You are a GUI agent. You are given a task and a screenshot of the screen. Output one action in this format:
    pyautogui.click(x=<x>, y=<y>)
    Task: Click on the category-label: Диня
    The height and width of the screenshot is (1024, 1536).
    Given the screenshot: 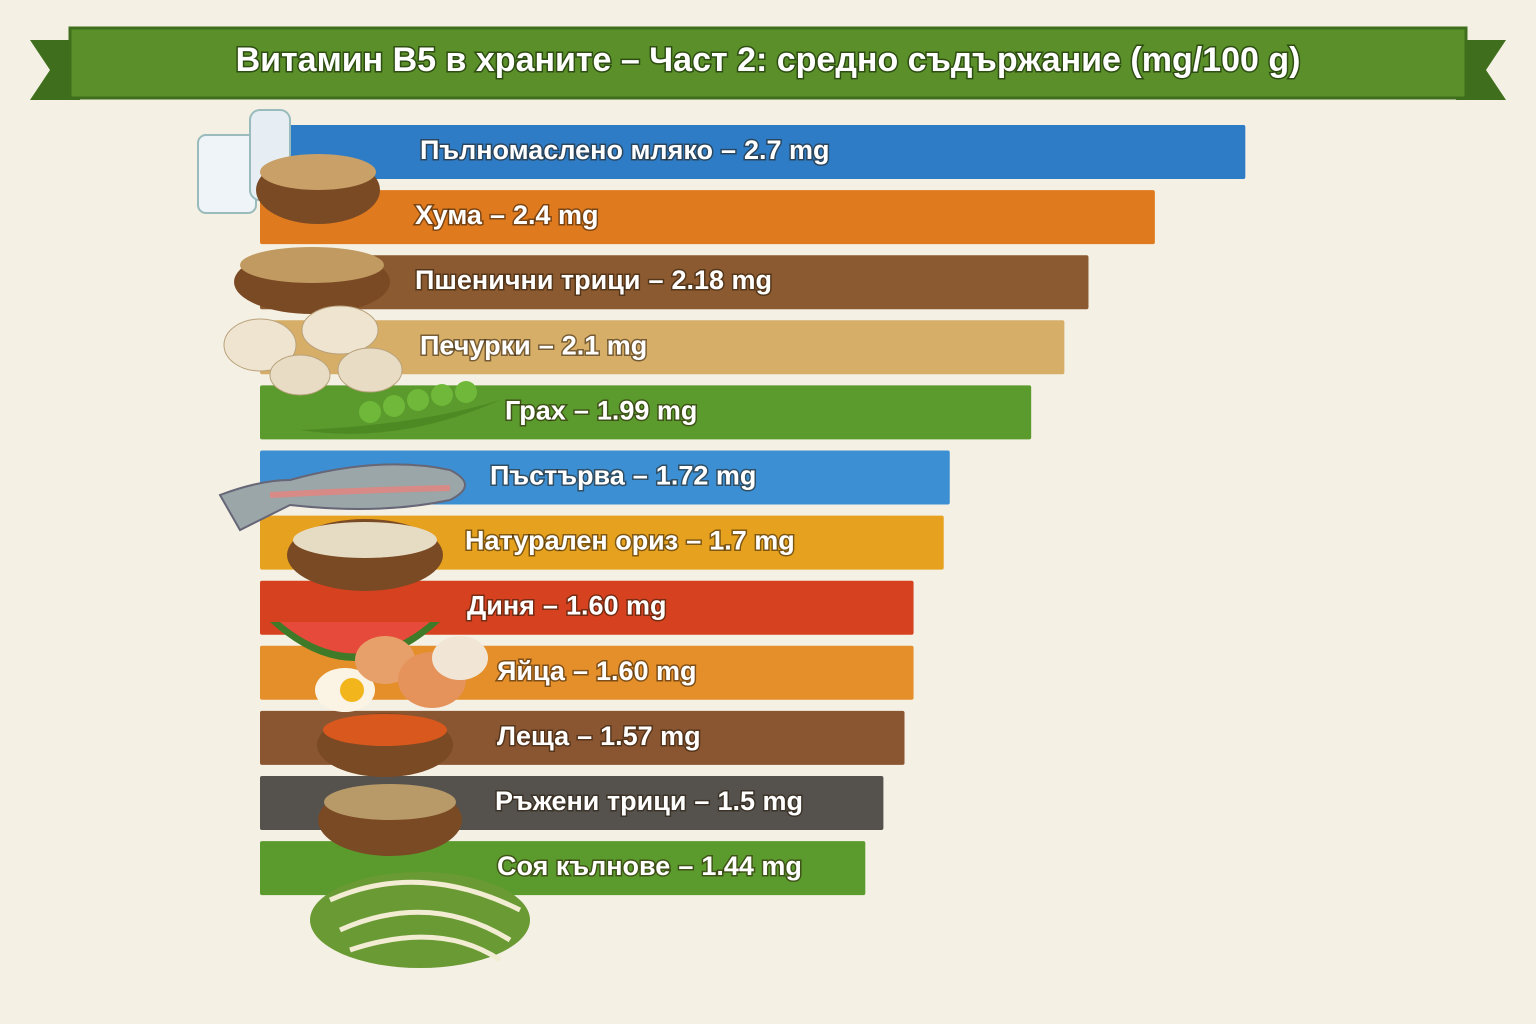 What is the action you would take?
    pyautogui.click(x=501, y=606)
    